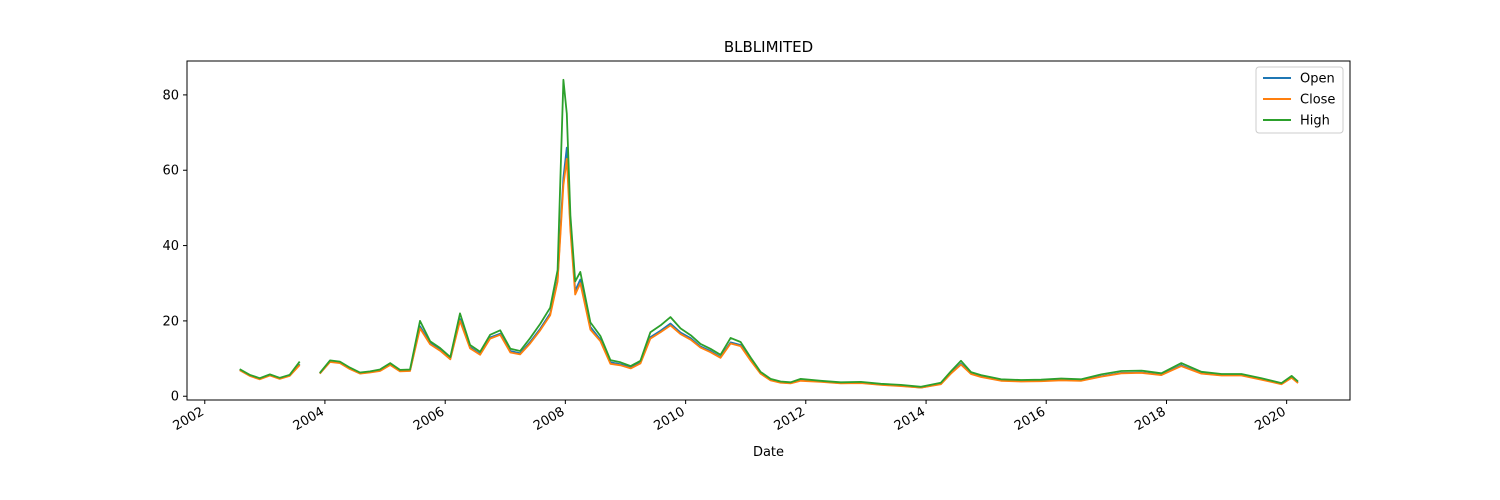 The width and height of the screenshot is (1500, 500). Describe the element at coordinates (1317, 79) in the screenshot. I see `legend-label-open: Open` at that location.